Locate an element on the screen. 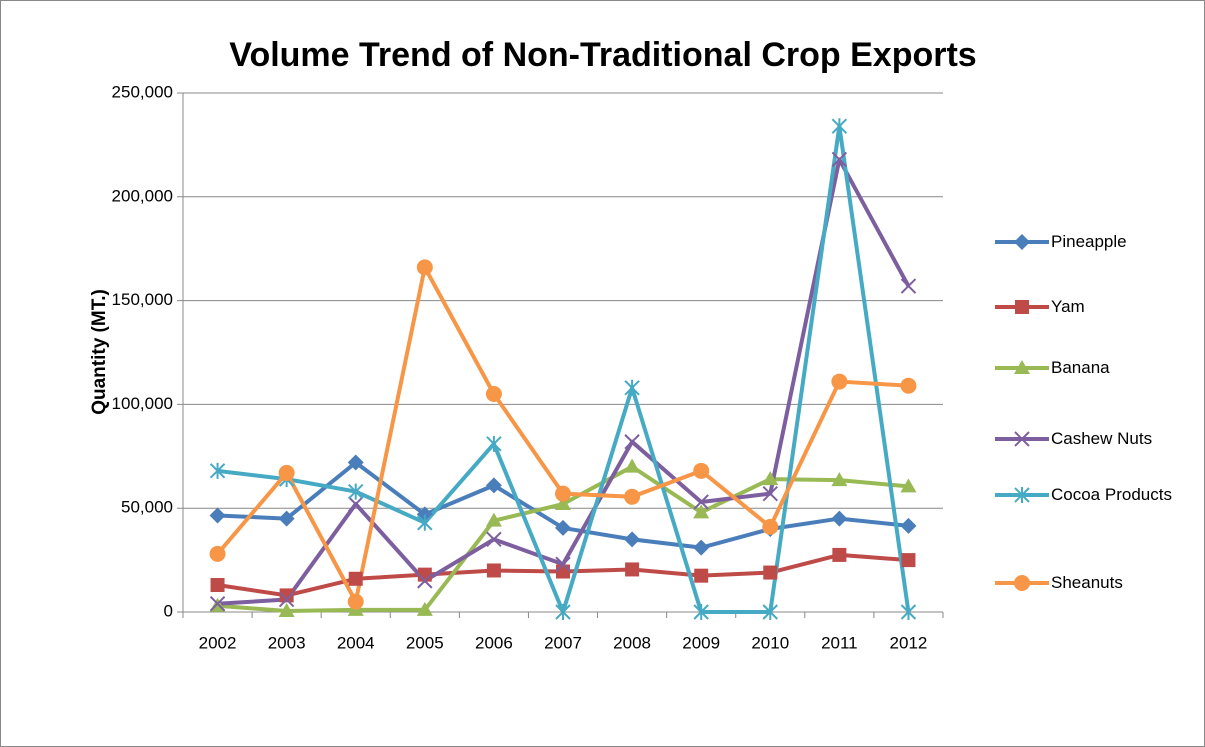  legend-label: Yam is located at coordinates (1068, 306).